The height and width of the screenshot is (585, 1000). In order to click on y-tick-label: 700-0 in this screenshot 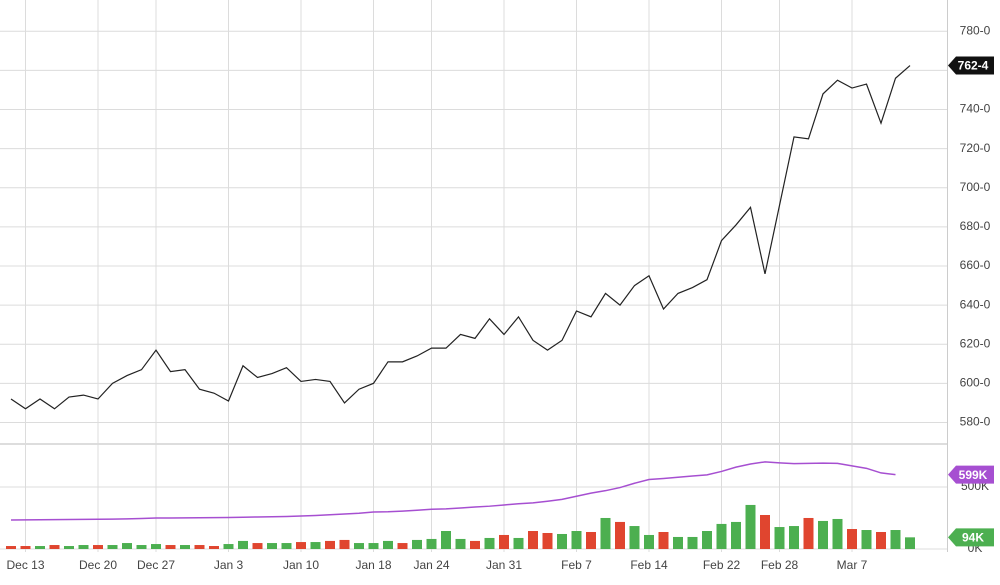, I will do `click(975, 187)`.